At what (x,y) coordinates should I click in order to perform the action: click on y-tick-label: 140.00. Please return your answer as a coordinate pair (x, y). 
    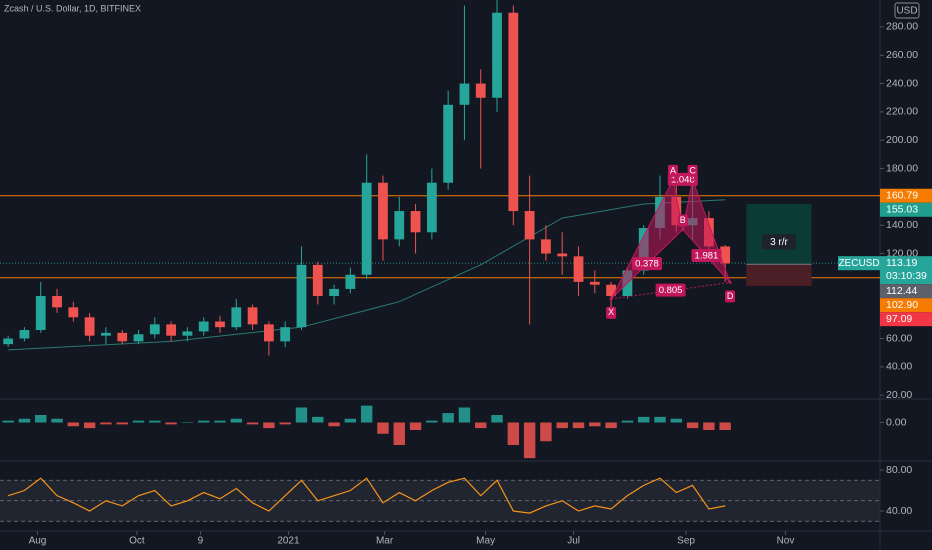
    Looking at the image, I should click on (902, 225).